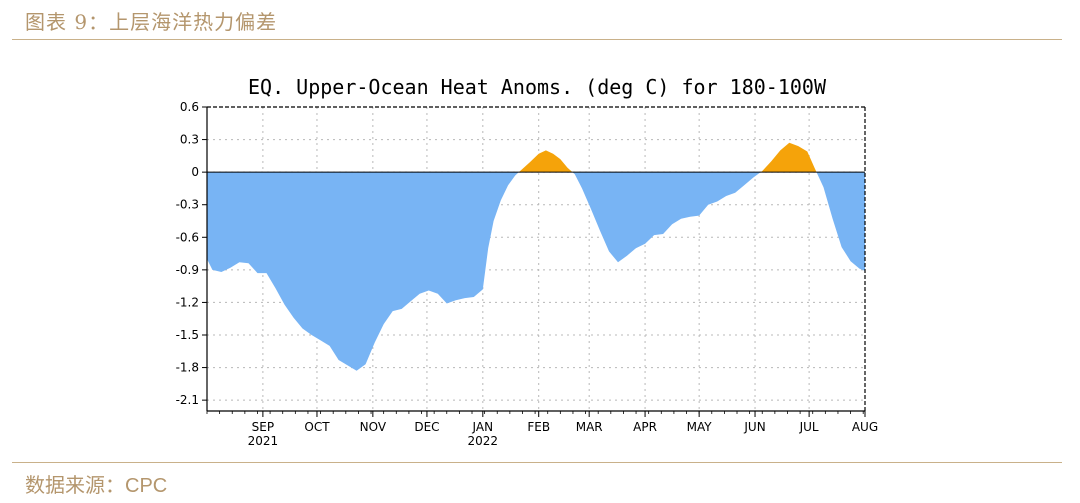  I want to click on x-tick-label: AUG, so click(865, 427).